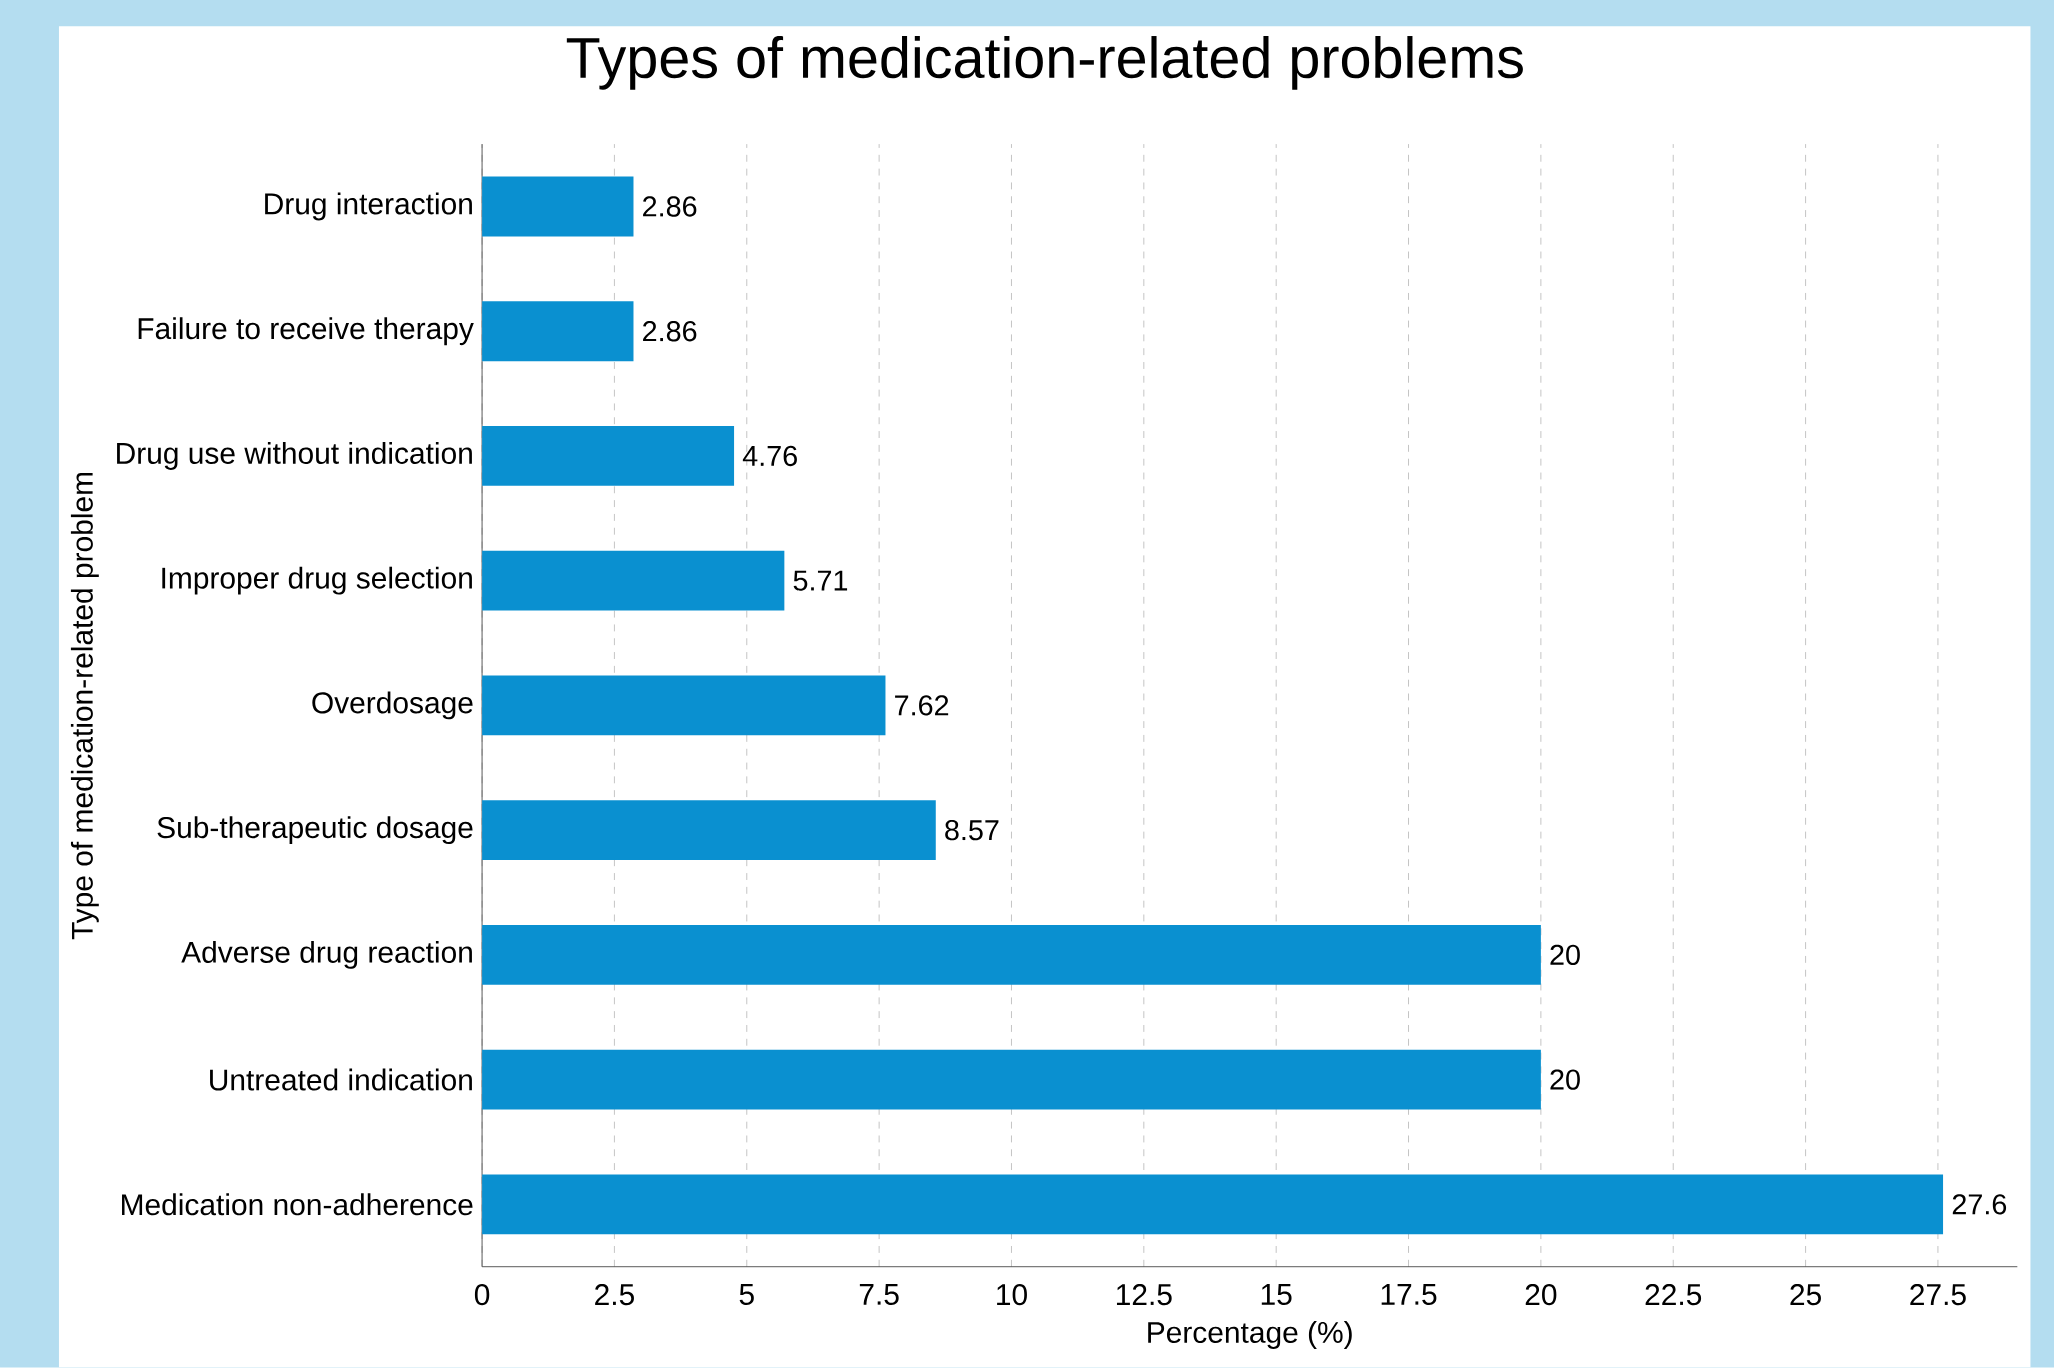 The width and height of the screenshot is (2054, 1368). Describe the element at coordinates (326, 955) in the screenshot. I see `y-tick-label: Adverse drug reaction` at that location.